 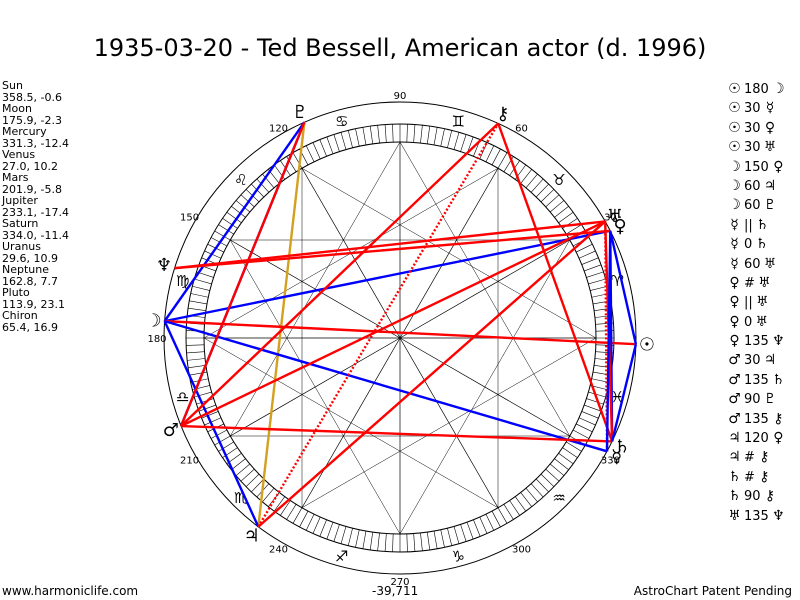 What do you see at coordinates (154, 320) in the screenshot?
I see `moon-icon: ☽` at bounding box center [154, 320].